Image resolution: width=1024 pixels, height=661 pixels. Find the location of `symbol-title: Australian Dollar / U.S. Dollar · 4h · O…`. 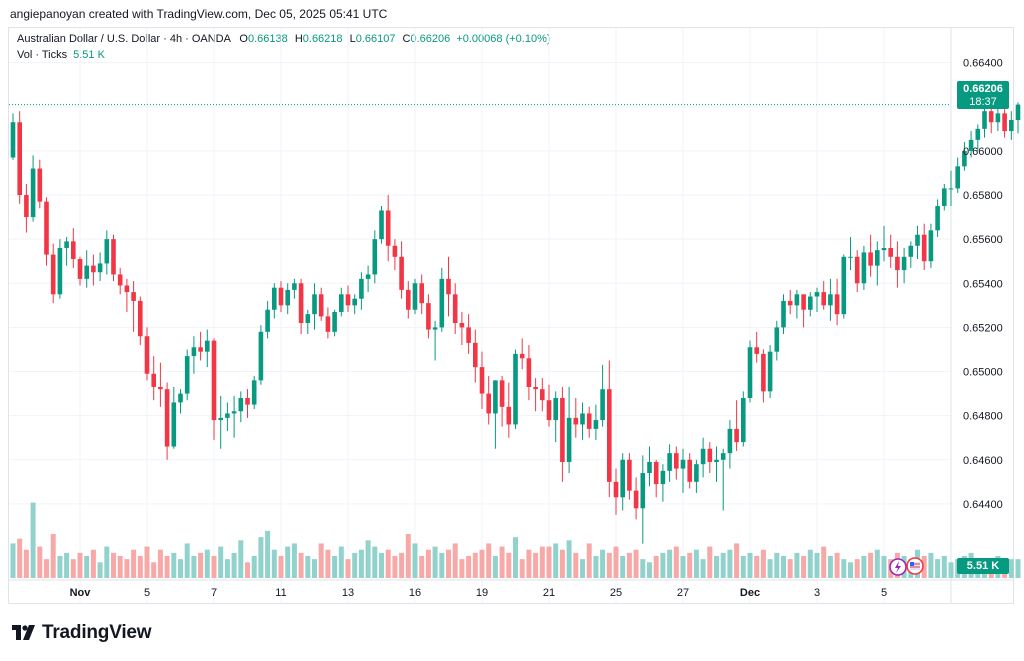

symbol-title: Australian Dollar / U.S. Dollar · 4h · O… is located at coordinates (124, 39).